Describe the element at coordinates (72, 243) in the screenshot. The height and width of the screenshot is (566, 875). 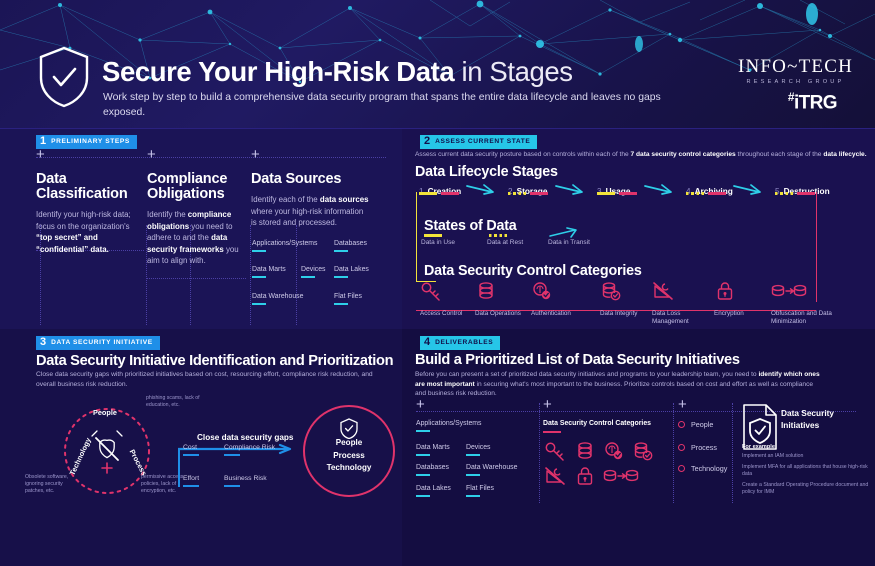
I see `body-text-bold: “top secret” and “confidential” data.` at that location.